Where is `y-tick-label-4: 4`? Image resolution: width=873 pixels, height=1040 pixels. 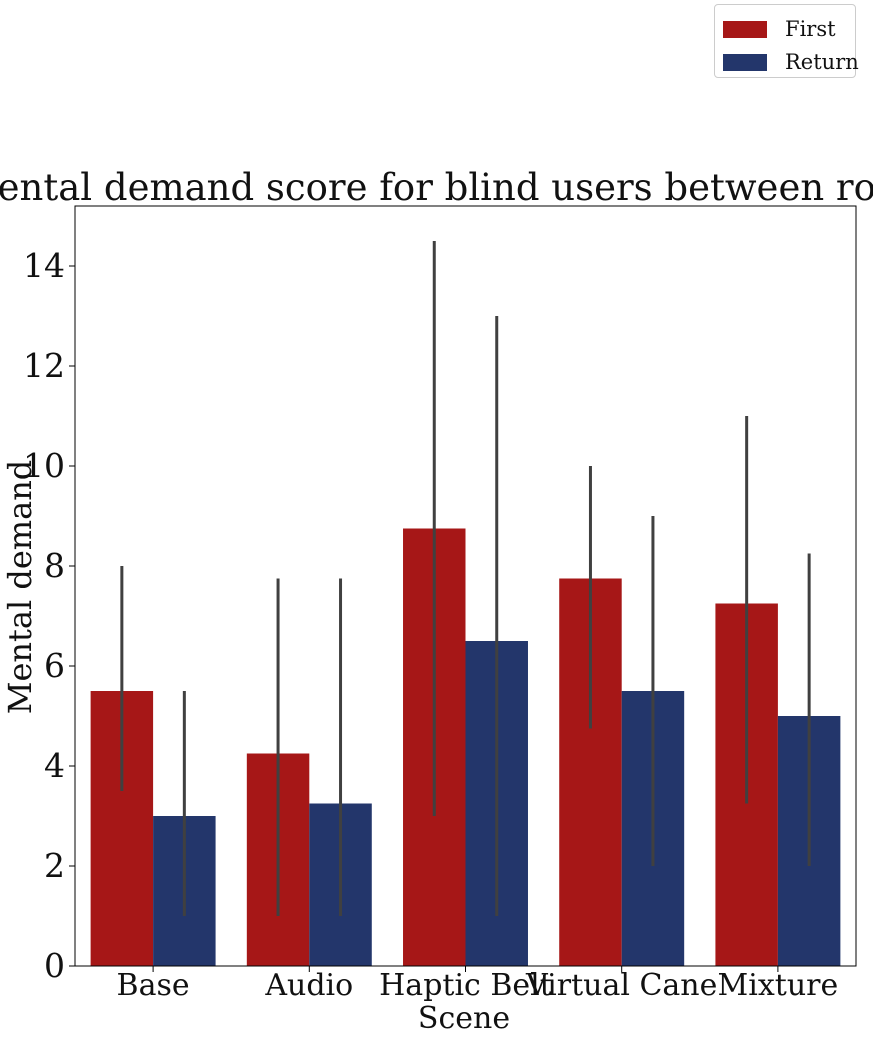
y-tick-label-4: 4 is located at coordinates (54, 765).